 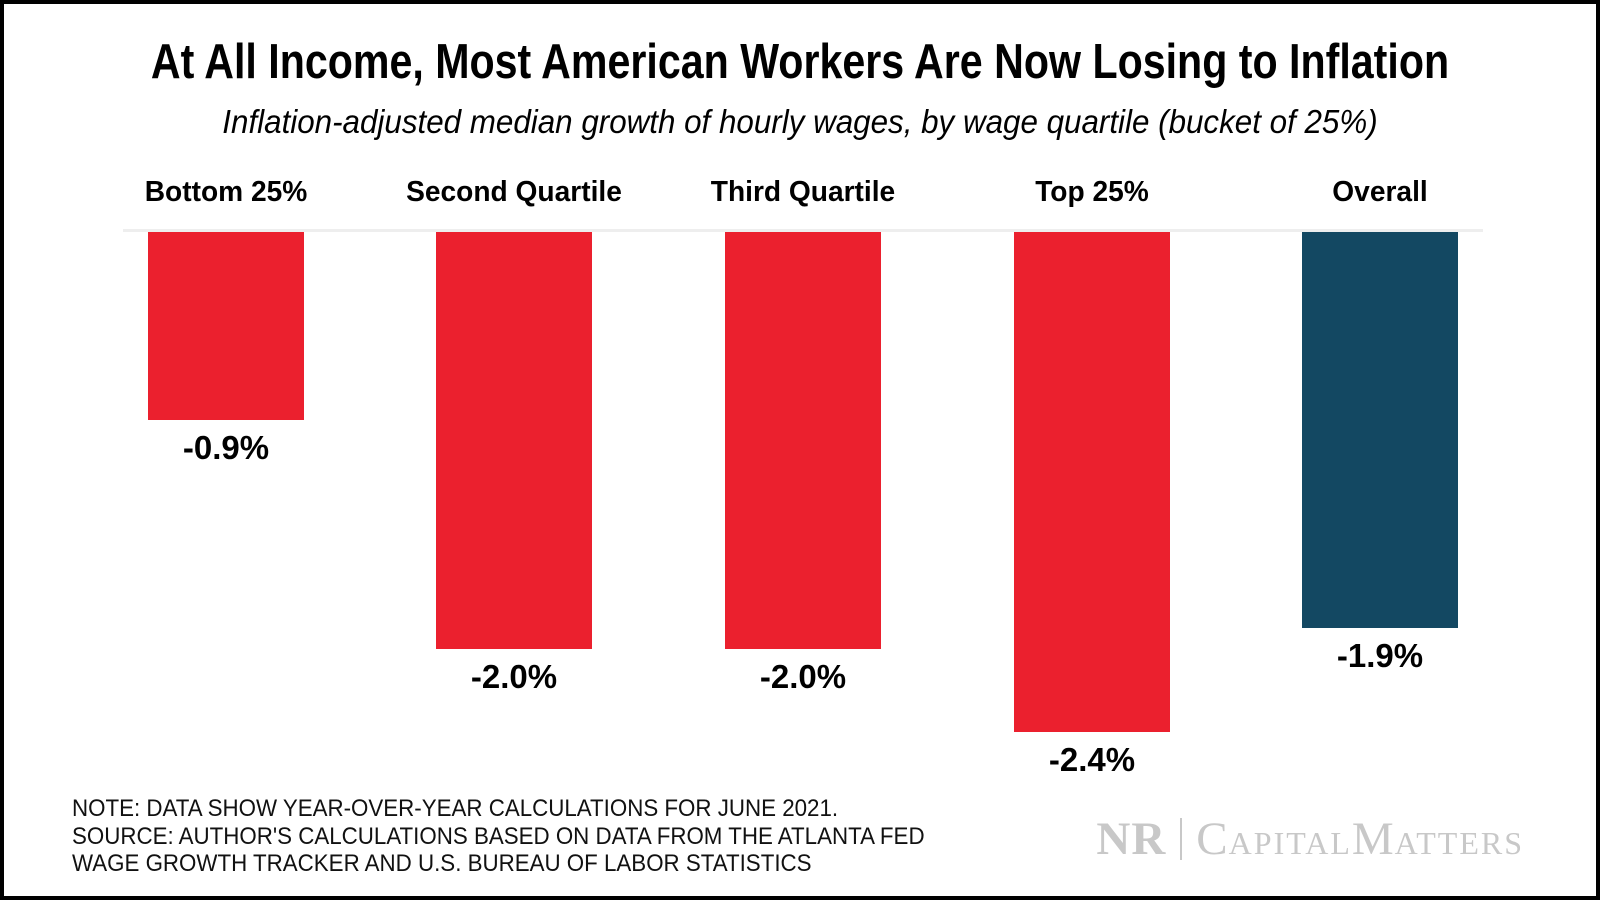 I want to click on bar-column: Third Quartile -2.0%, so click(x=803, y=496).